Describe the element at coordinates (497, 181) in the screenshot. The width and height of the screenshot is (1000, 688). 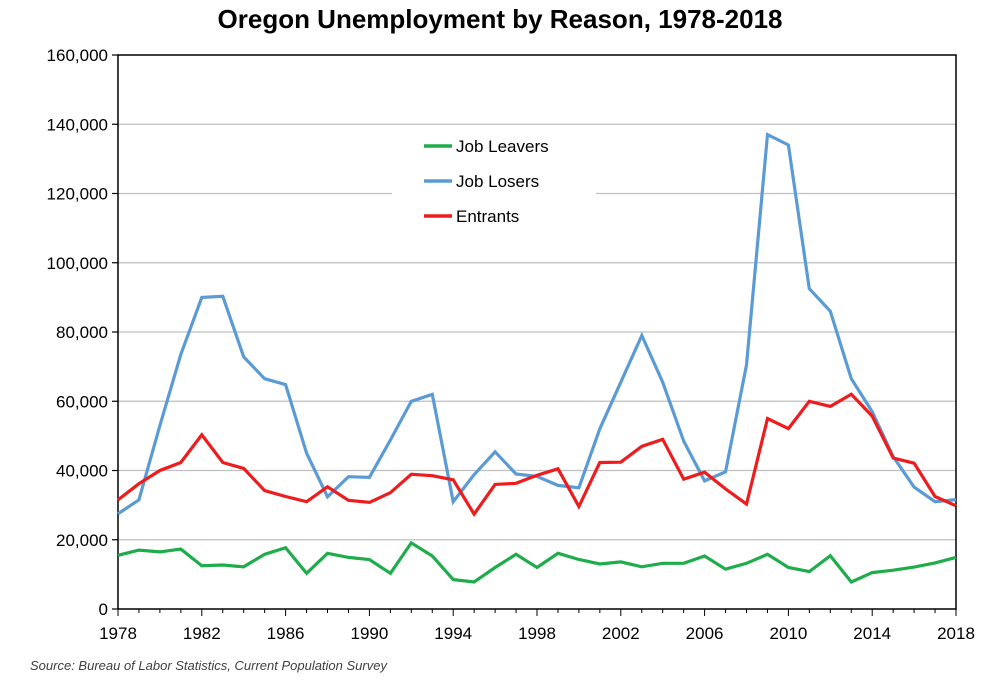
I see `legend-label-job-losers: Job Losers` at that location.